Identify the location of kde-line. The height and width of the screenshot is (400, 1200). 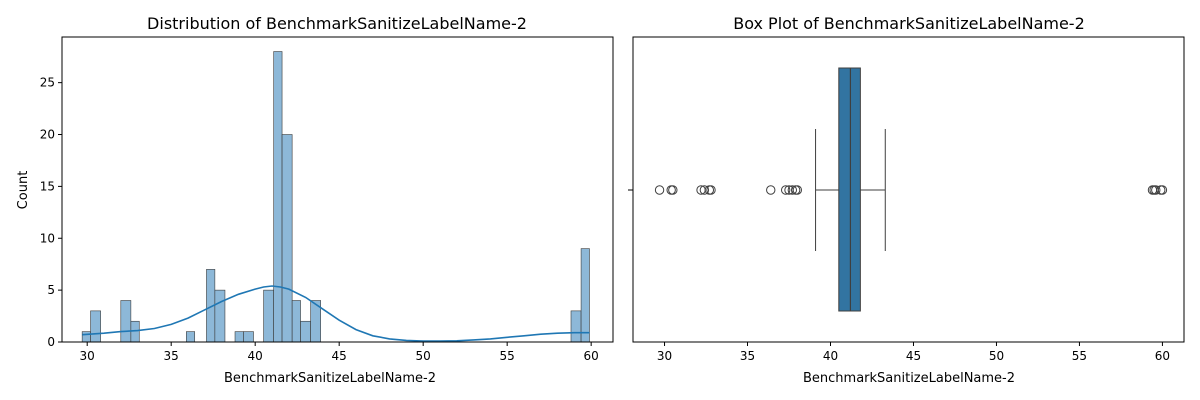
(336, 313).